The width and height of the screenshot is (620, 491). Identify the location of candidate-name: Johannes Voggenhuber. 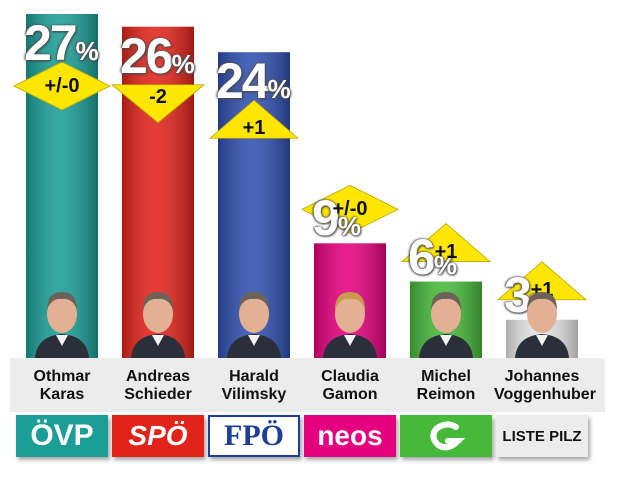
(545, 386).